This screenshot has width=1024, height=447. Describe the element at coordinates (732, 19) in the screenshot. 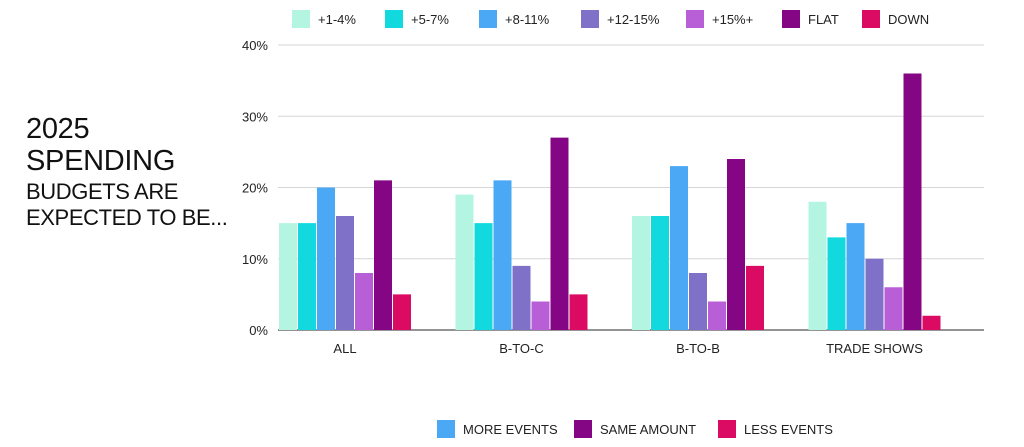

I see `legend-label: +15%+` at that location.